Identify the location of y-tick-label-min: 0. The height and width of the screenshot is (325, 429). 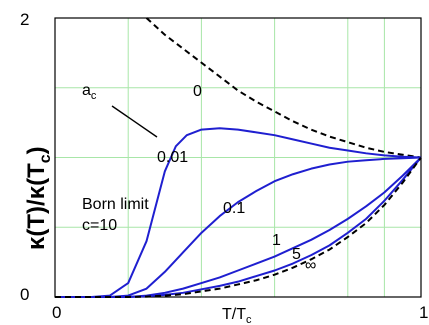
(24, 294).